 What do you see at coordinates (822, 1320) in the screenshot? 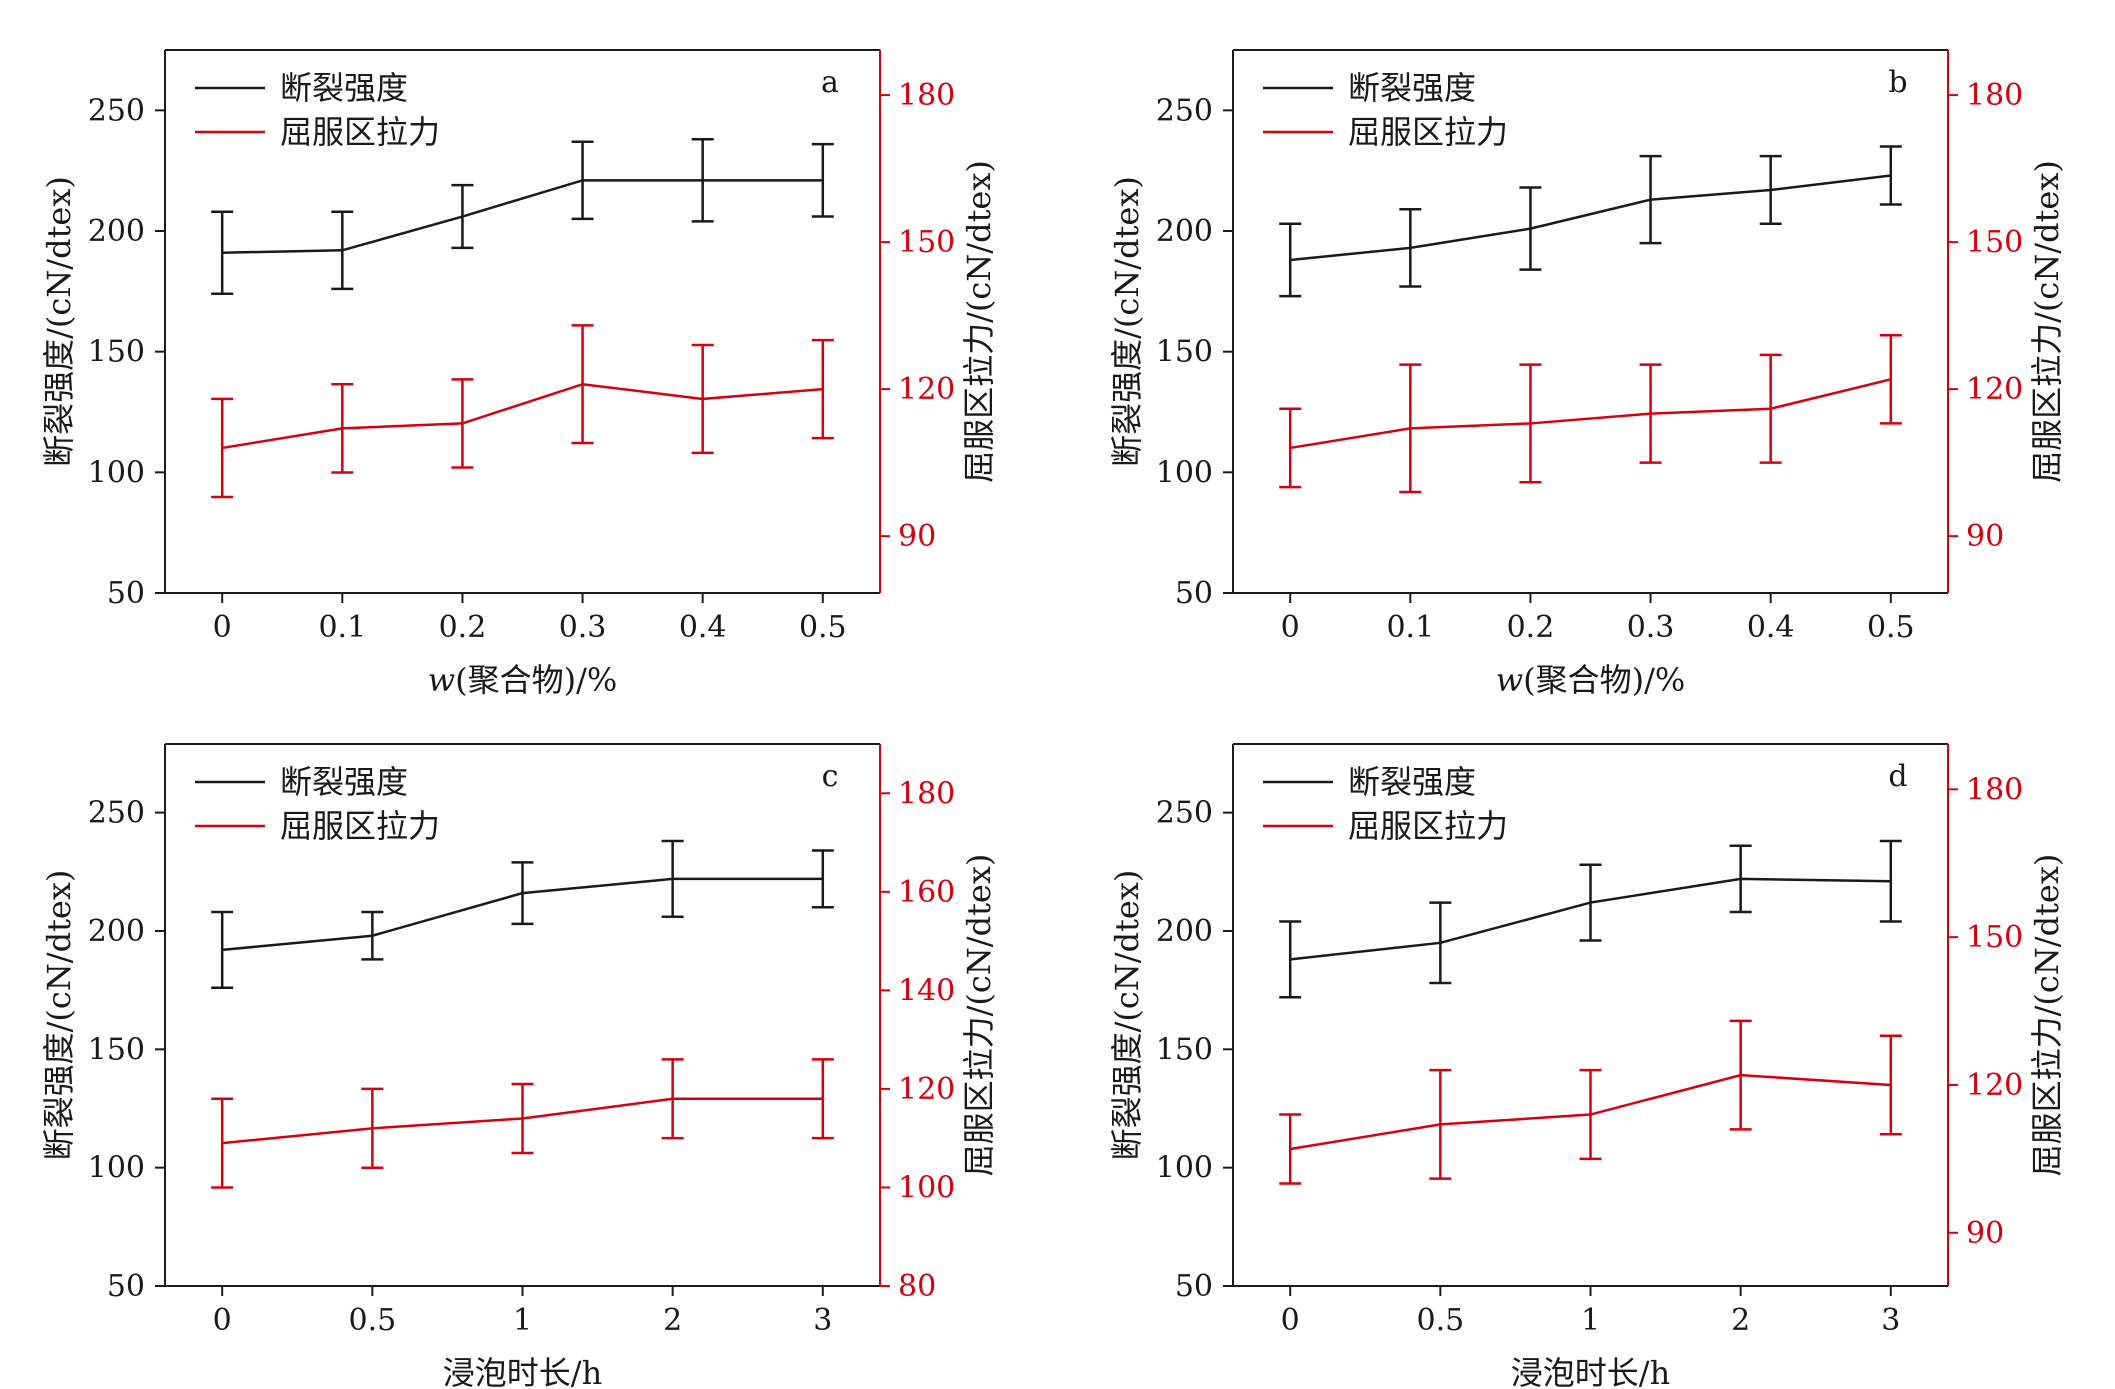
I see `x-tick-label: 3` at bounding box center [822, 1320].